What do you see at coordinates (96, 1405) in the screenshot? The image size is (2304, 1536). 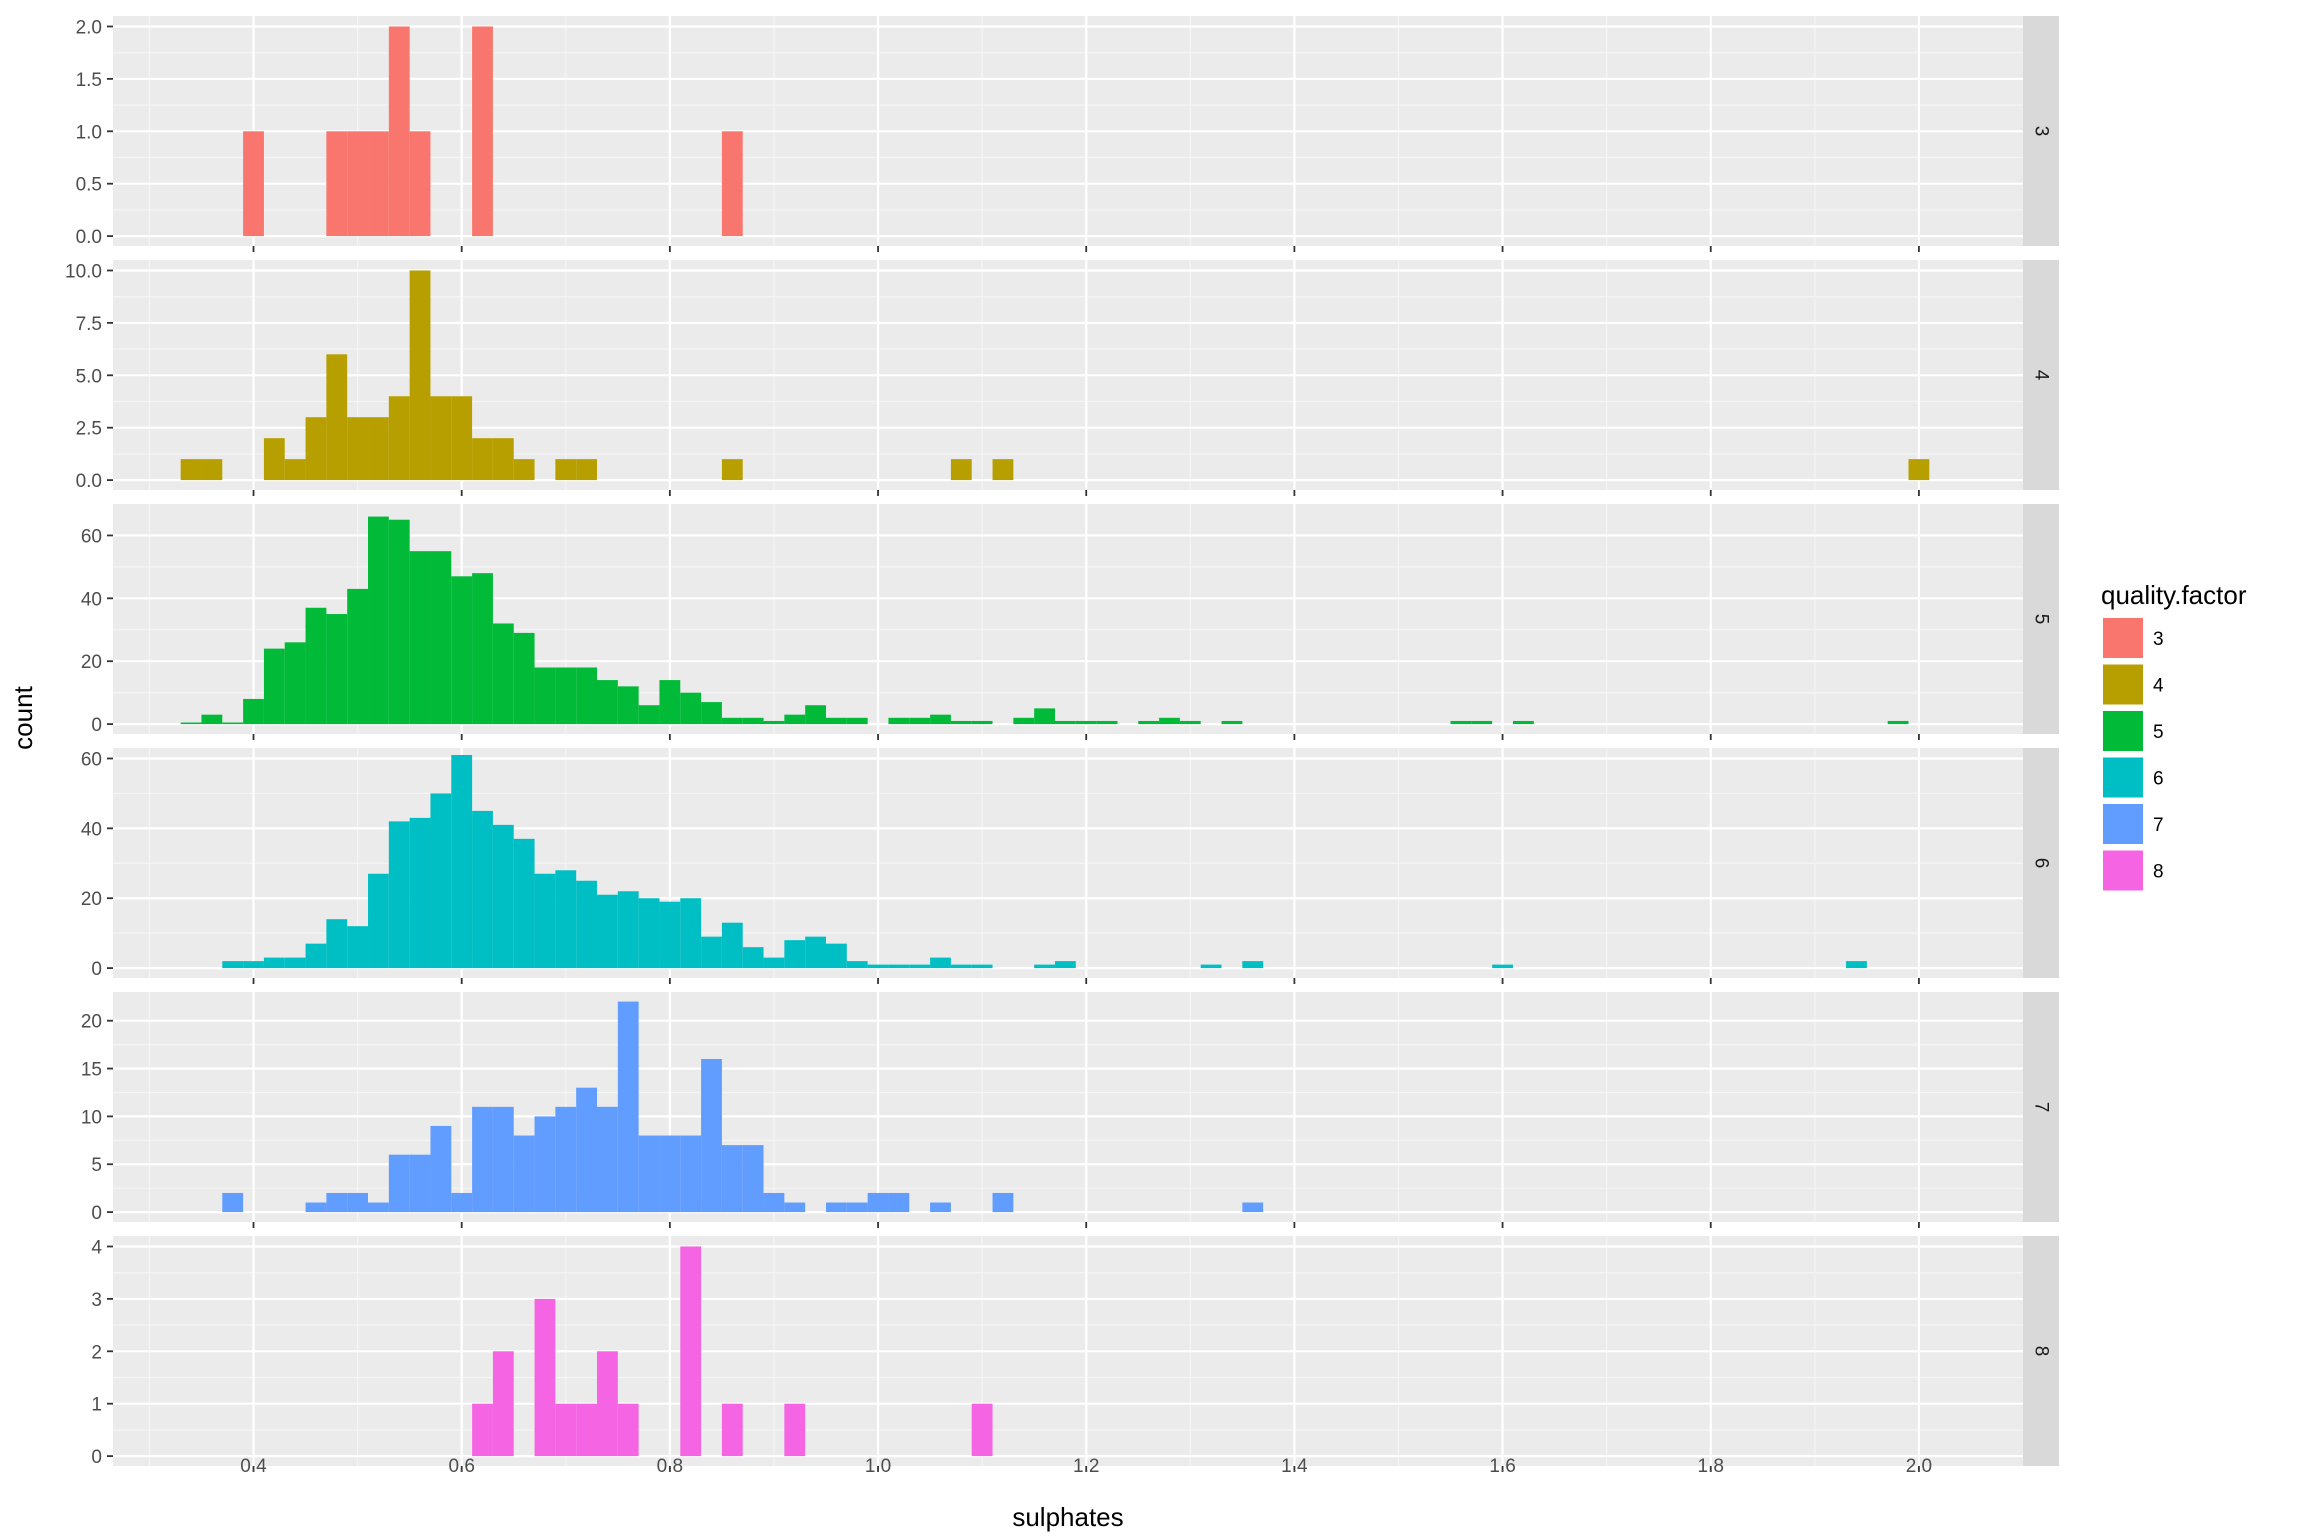 I see `facet-8-y-tick-label: 1` at bounding box center [96, 1405].